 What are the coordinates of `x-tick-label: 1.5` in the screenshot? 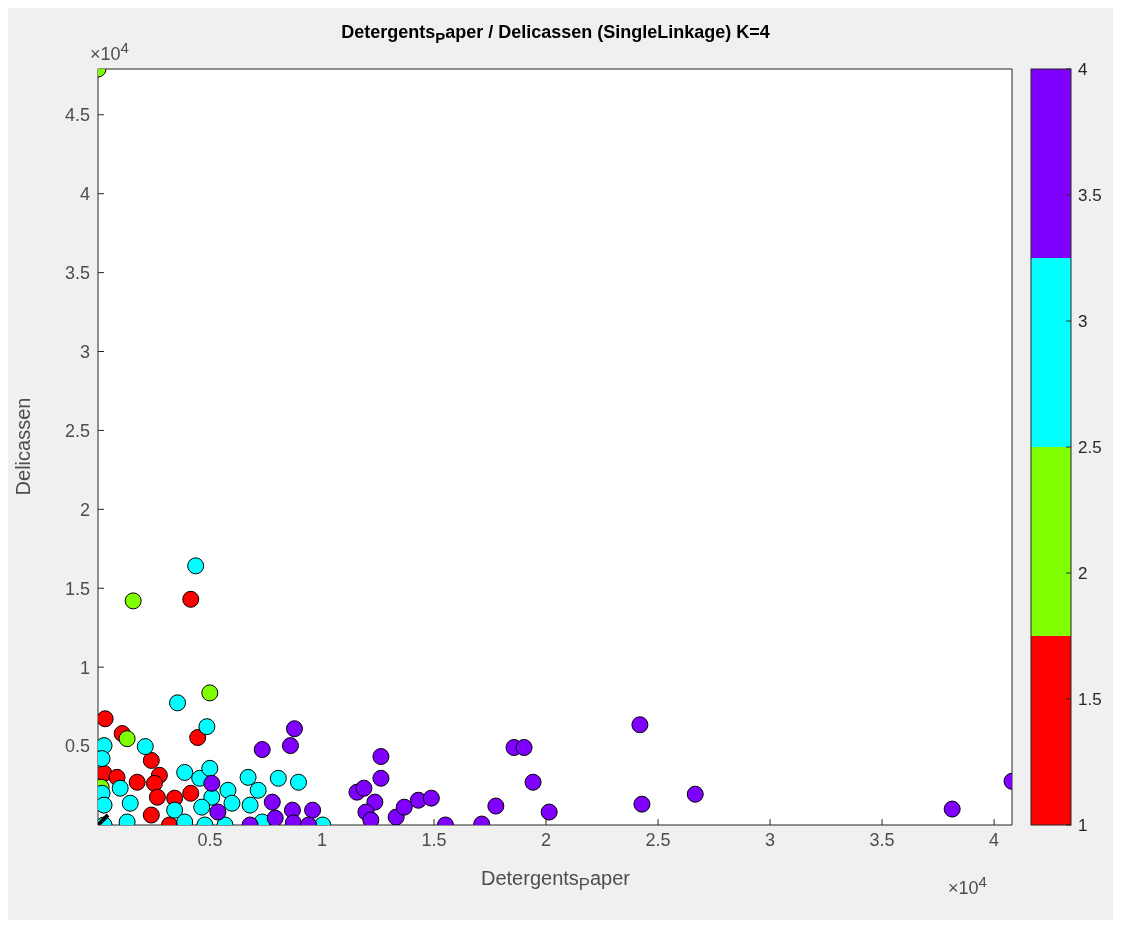 It's located at (434, 839).